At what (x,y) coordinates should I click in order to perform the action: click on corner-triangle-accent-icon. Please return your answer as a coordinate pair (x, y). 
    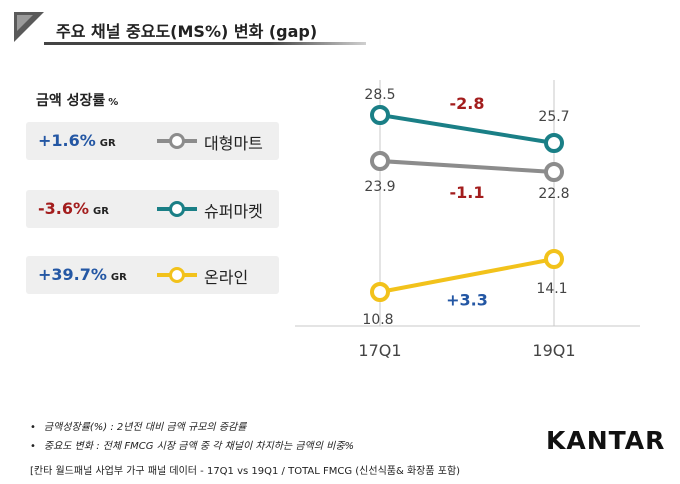
    Looking at the image, I should click on (25, 23).